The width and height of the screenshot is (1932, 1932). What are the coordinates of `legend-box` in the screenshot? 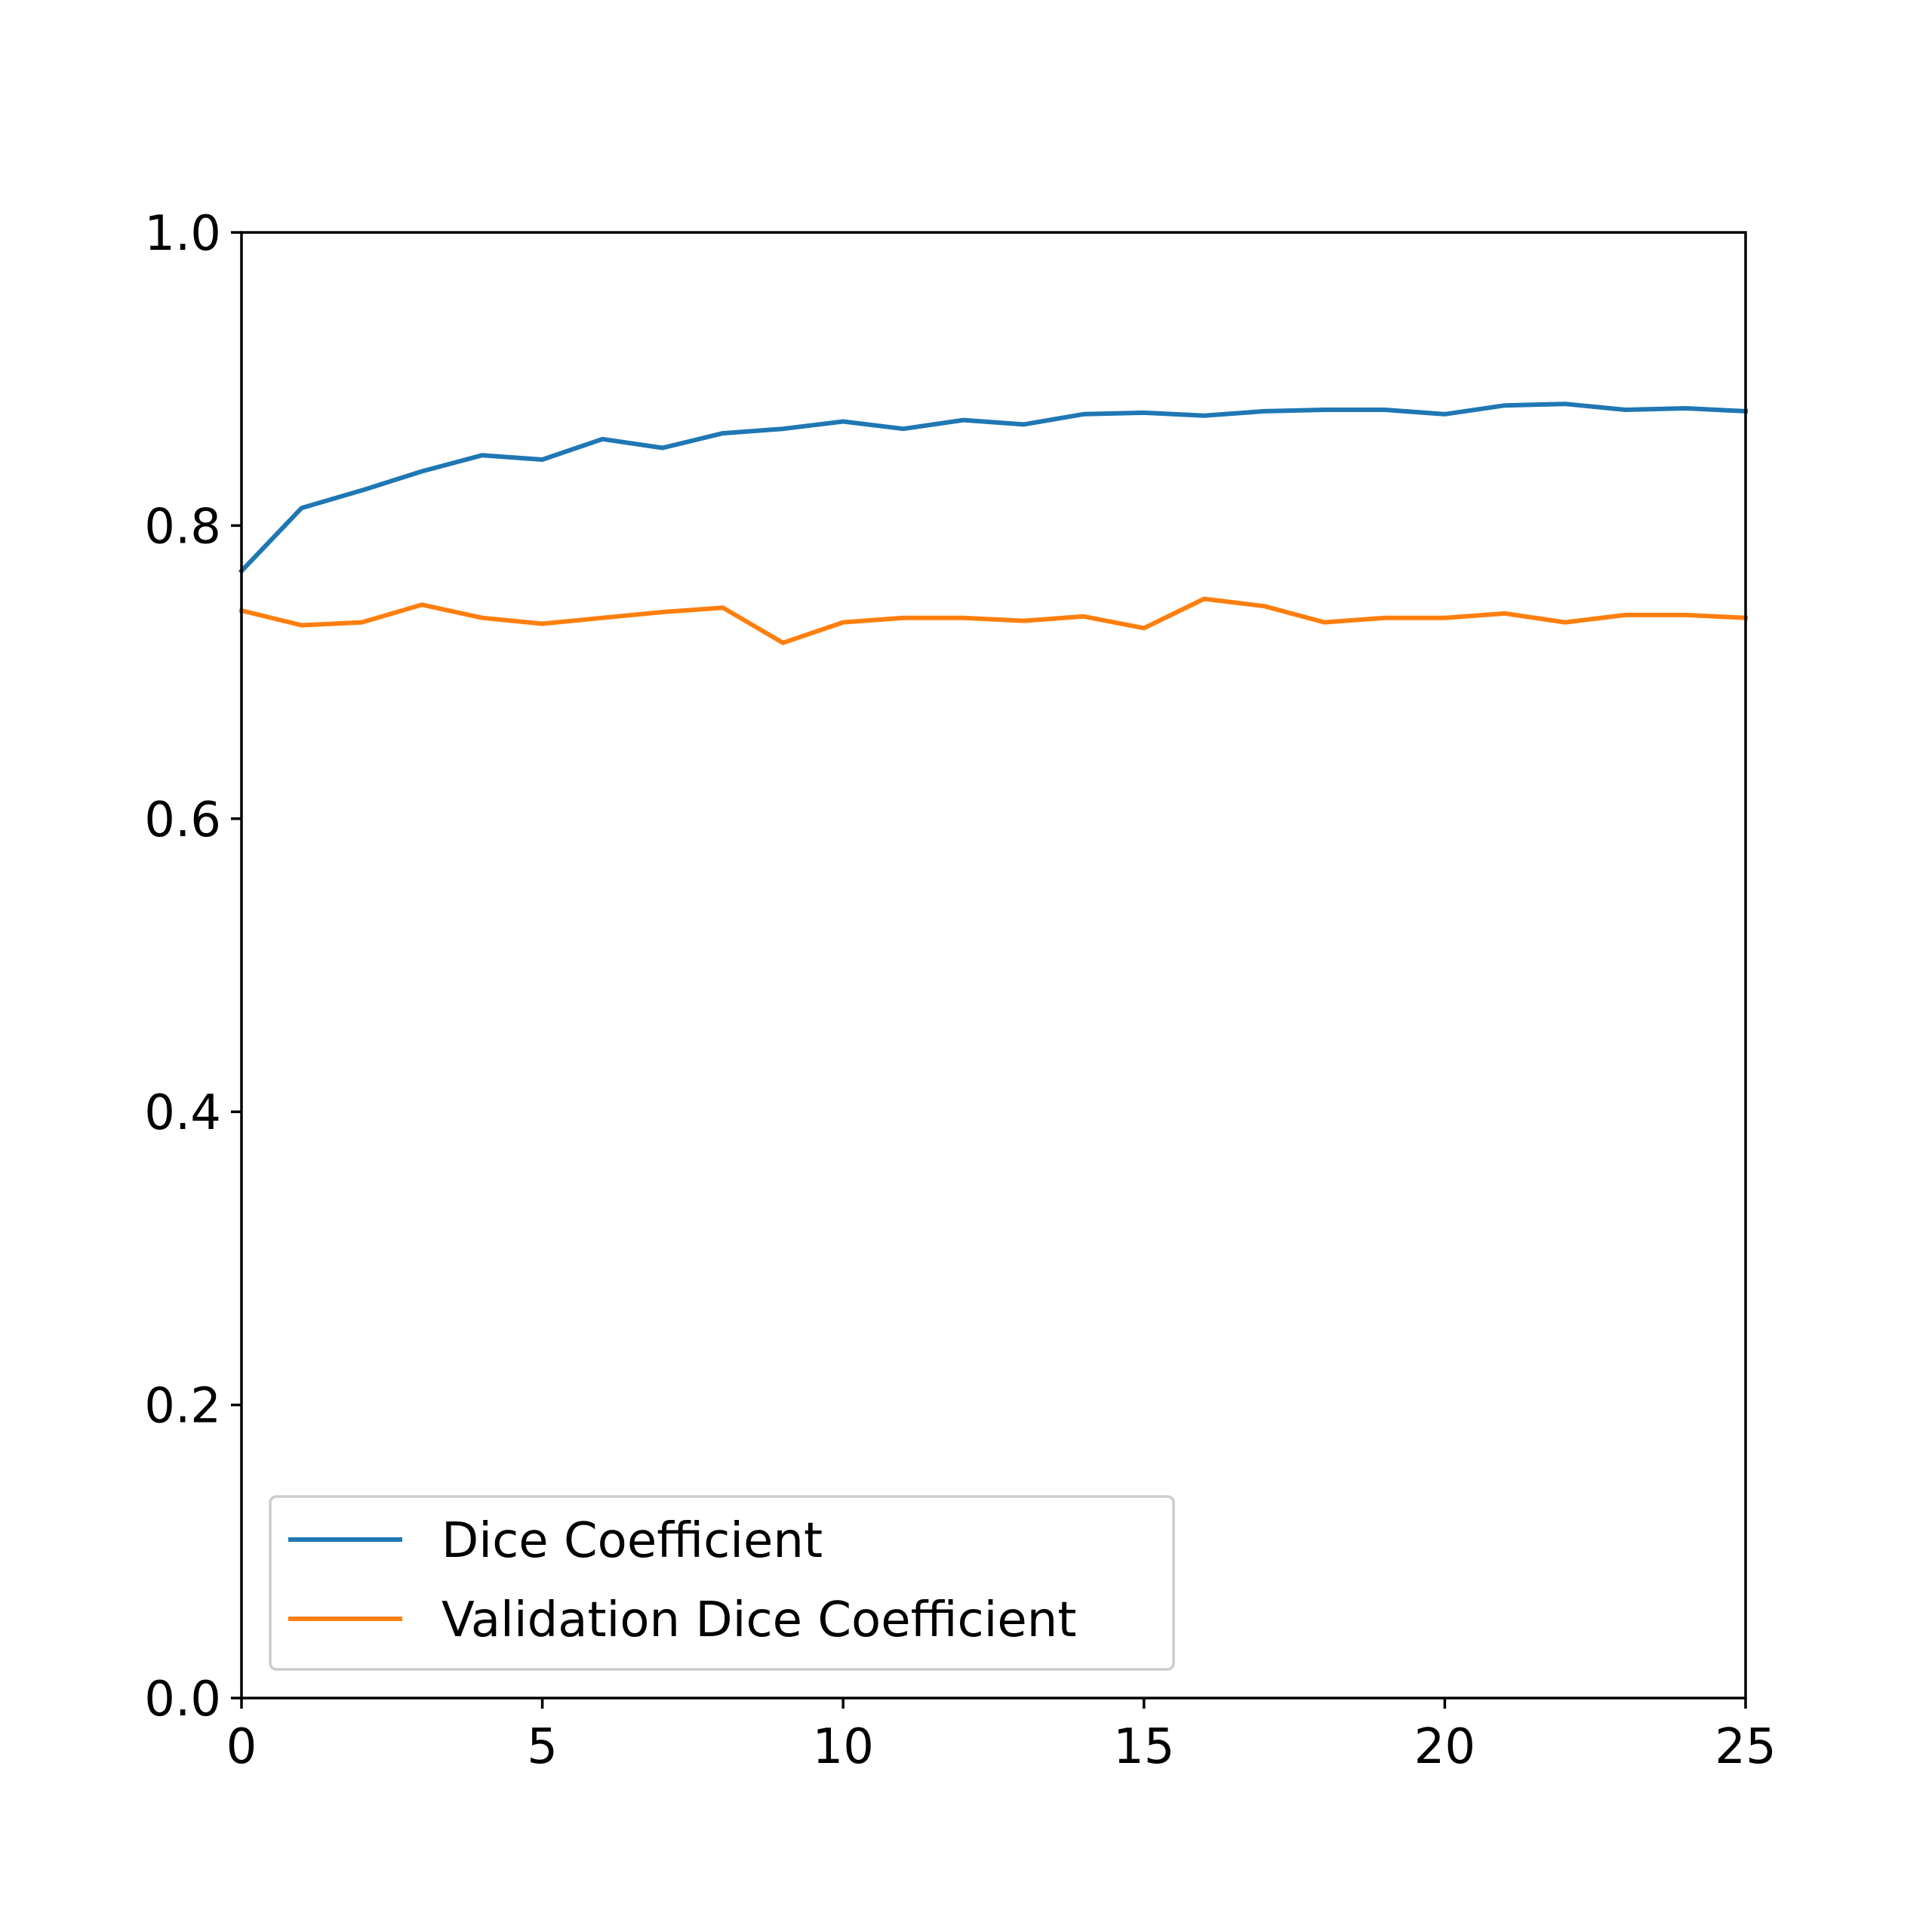 It's located at (722, 1583).